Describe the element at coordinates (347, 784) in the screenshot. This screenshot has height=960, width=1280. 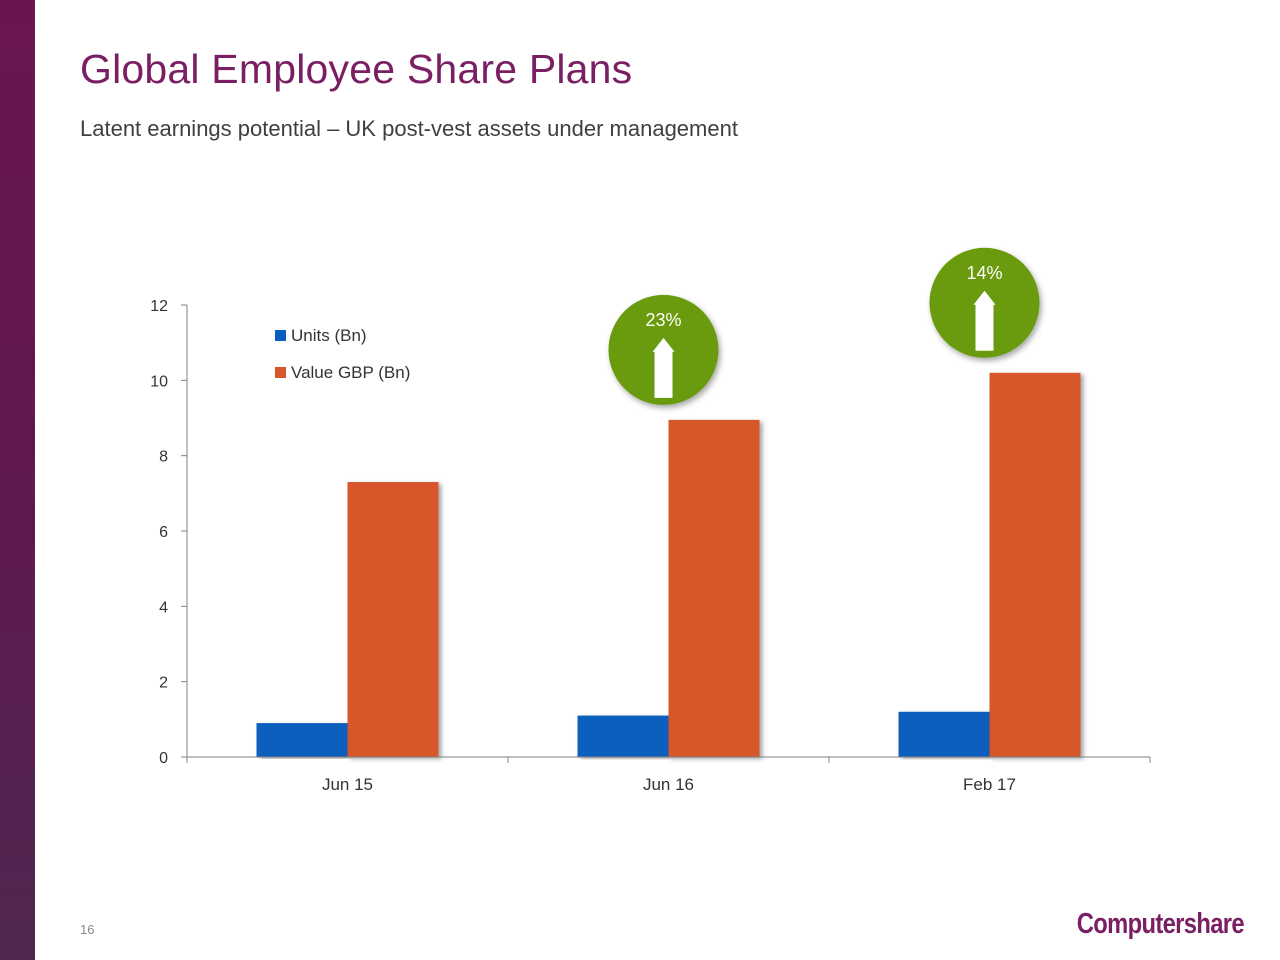
I see `x-tick-label: Jun 15` at that location.